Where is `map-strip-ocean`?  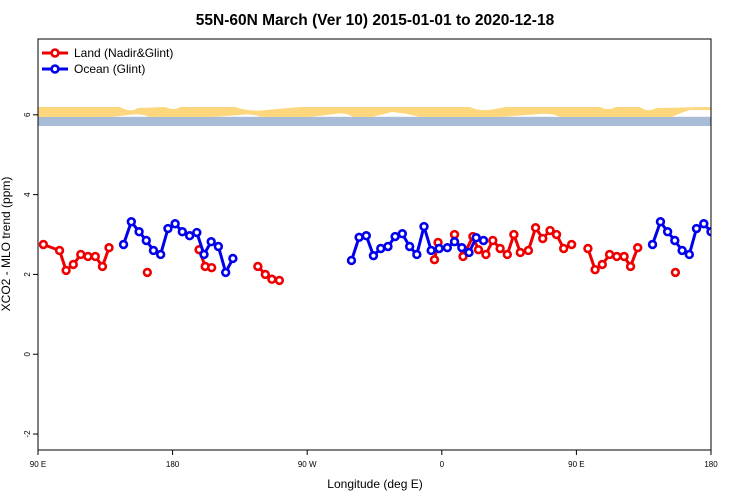
map-strip-ocean is located at coordinates (374, 121).